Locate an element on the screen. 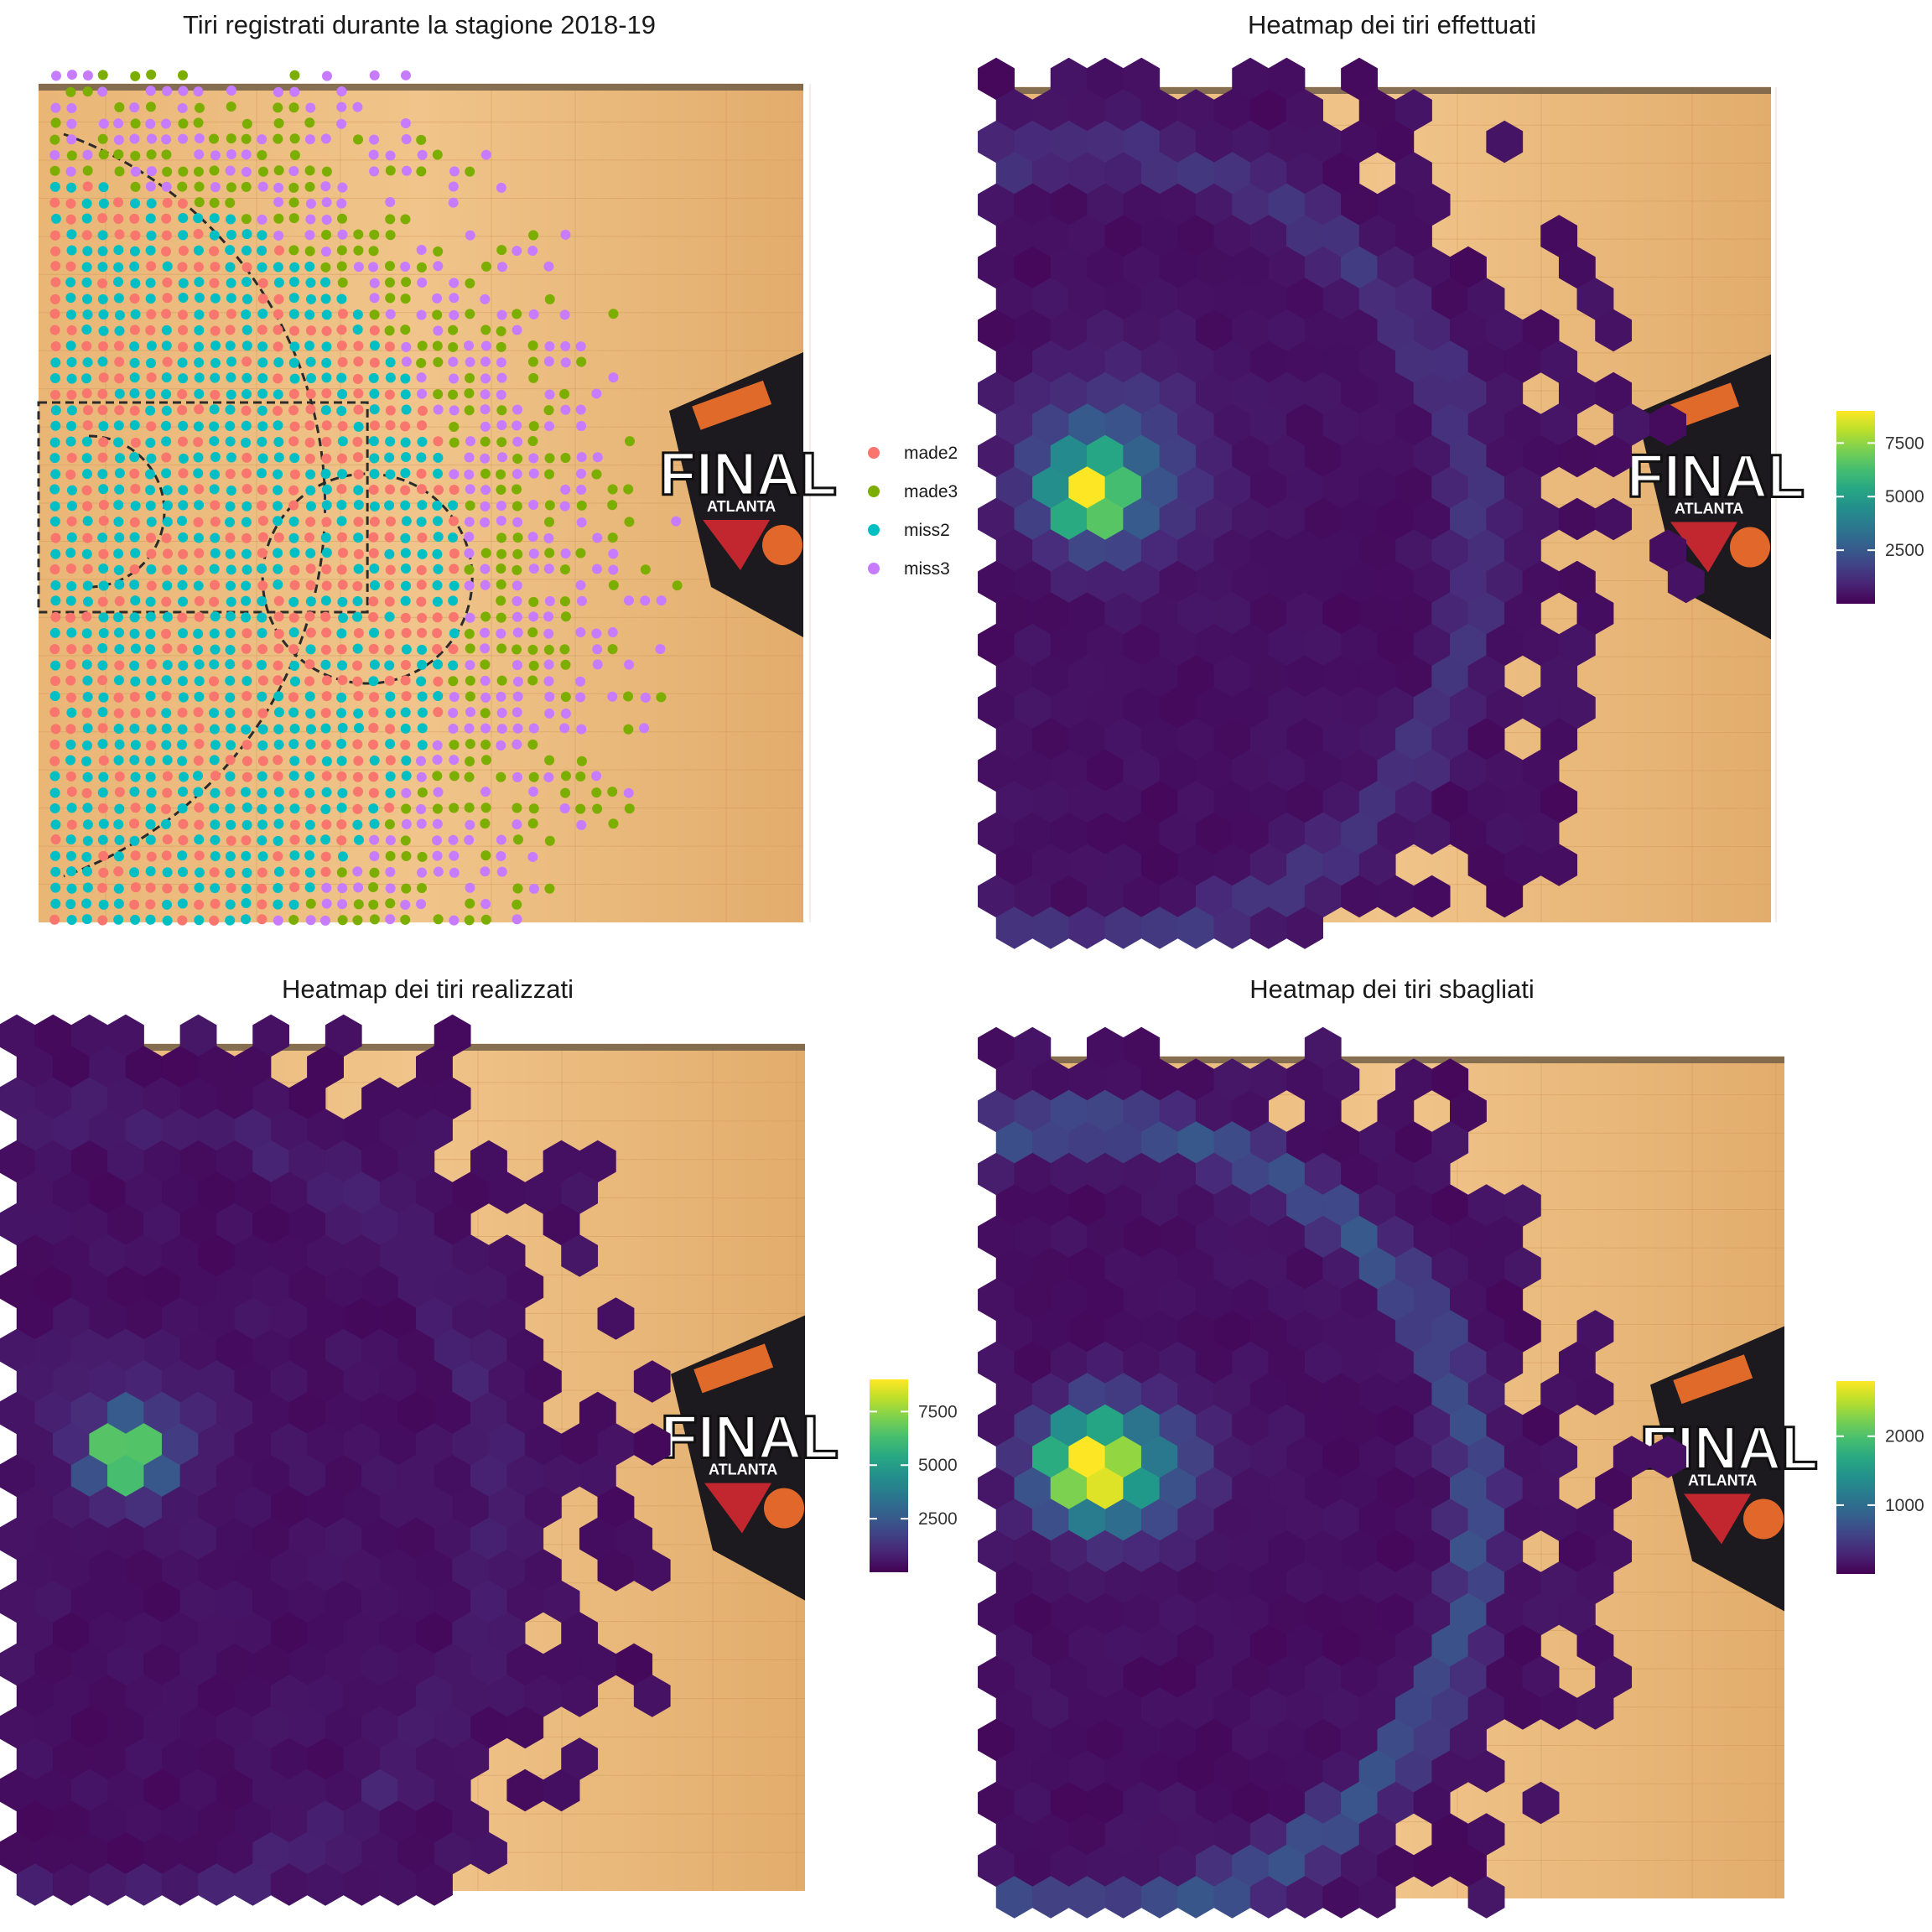  hex-bin is located at coordinates (1614, 330).